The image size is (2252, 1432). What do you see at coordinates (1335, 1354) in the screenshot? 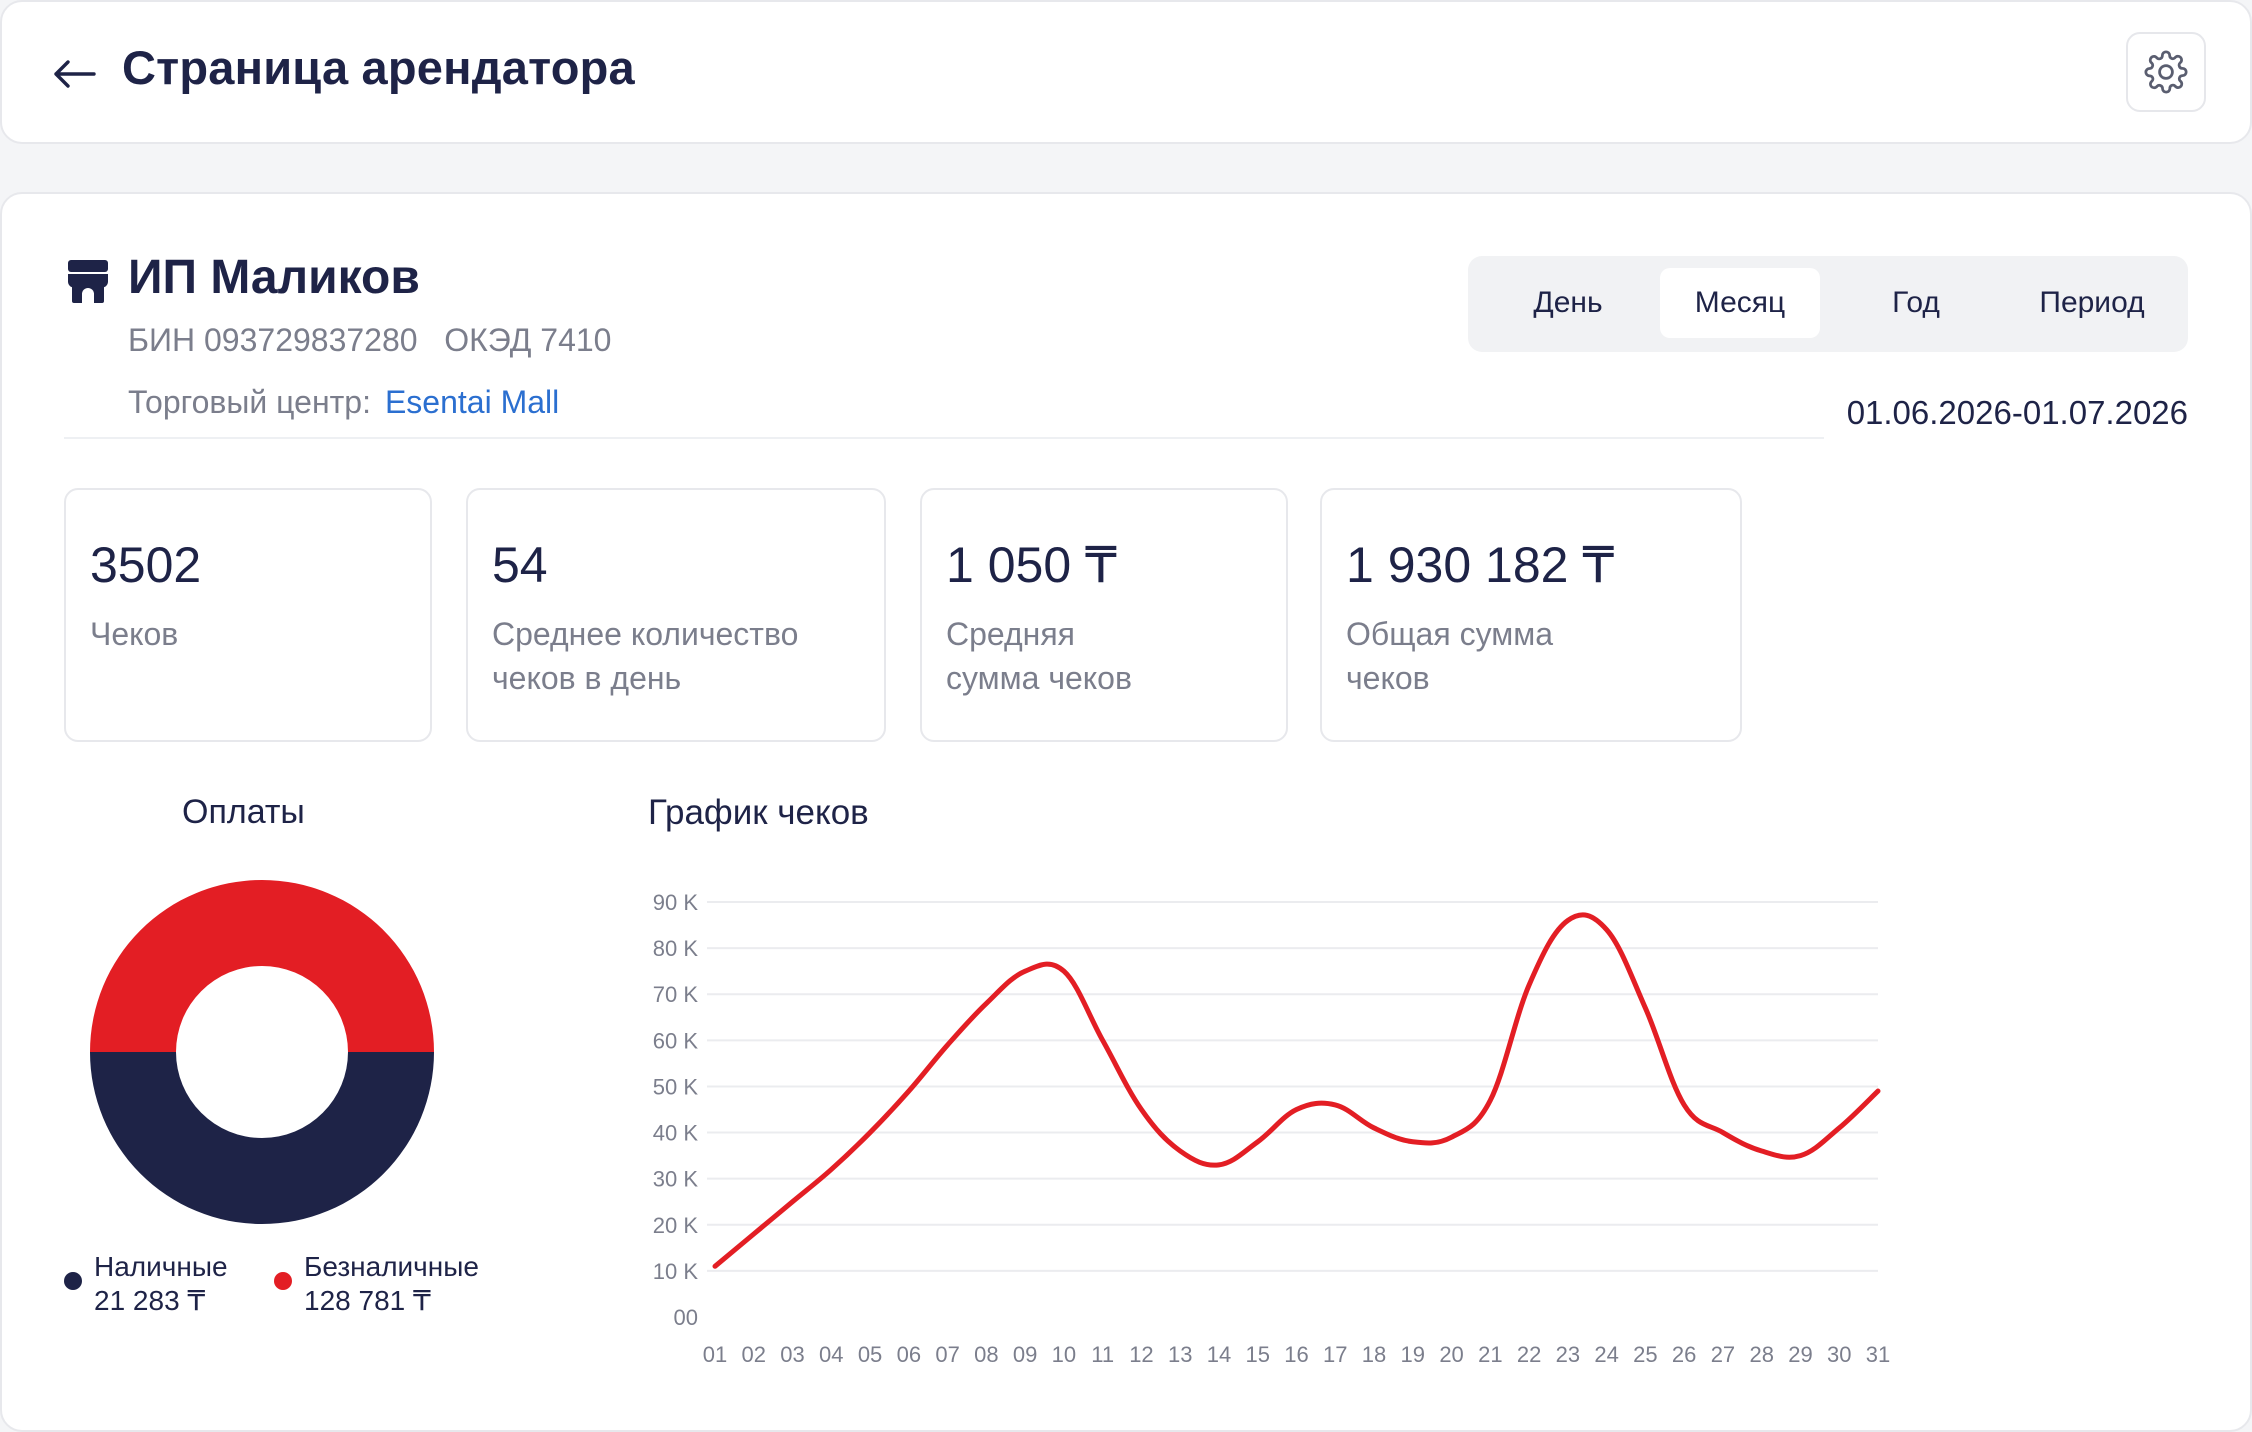
I see `x-tick-label: 17` at bounding box center [1335, 1354].